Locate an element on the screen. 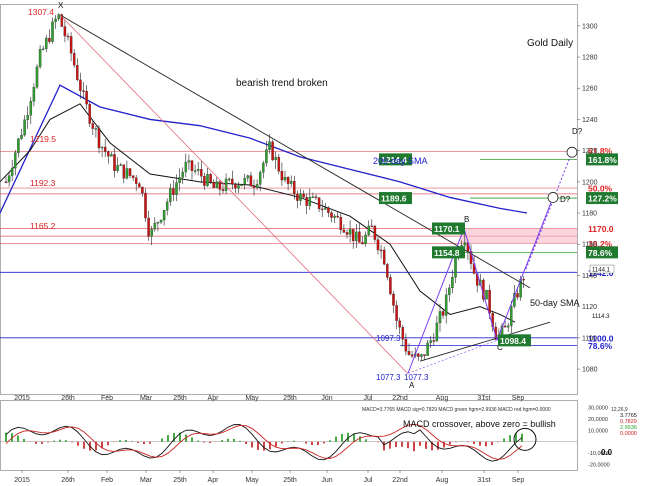  y-tick-label: 1260 is located at coordinates (590, 89).